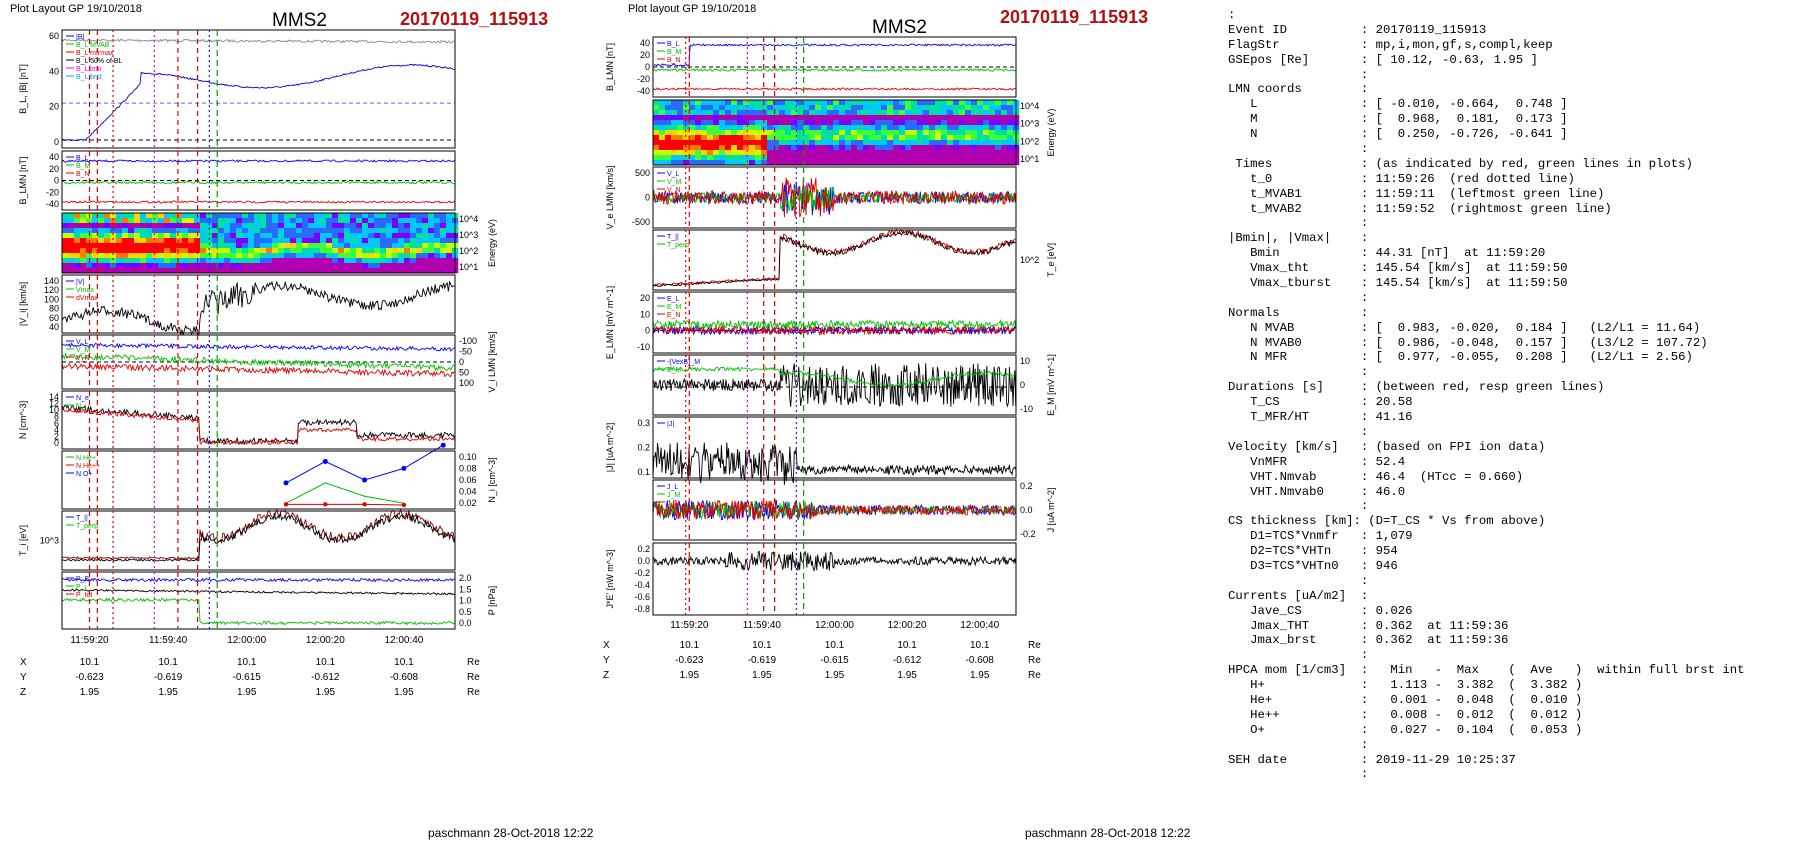 The width and height of the screenshot is (1804, 841). What do you see at coordinates (643, 91) in the screenshot?
I see `y-tick-label: -40` at bounding box center [643, 91].